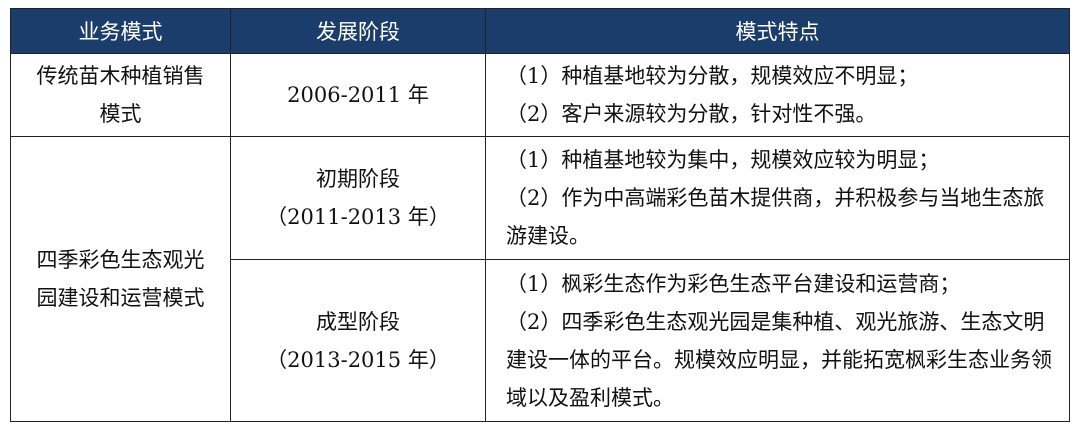 The image size is (1080, 431). I want to click on header-row: 业务模式 发展阶段 模式特点, so click(540, 31).